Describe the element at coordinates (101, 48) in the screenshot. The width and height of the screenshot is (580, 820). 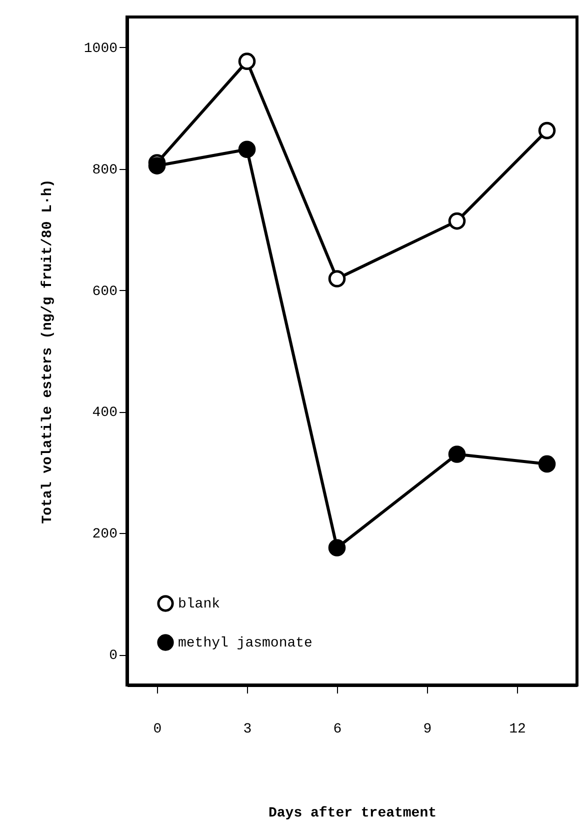
I see `y-tick-label: 1000` at that location.